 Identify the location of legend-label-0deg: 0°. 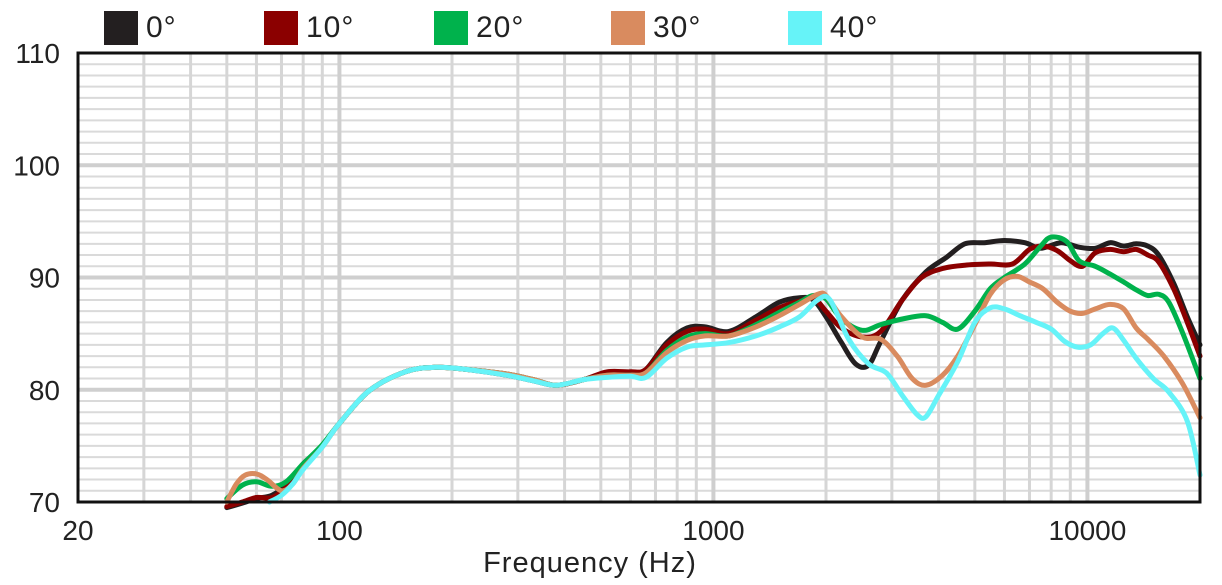
(161, 27).